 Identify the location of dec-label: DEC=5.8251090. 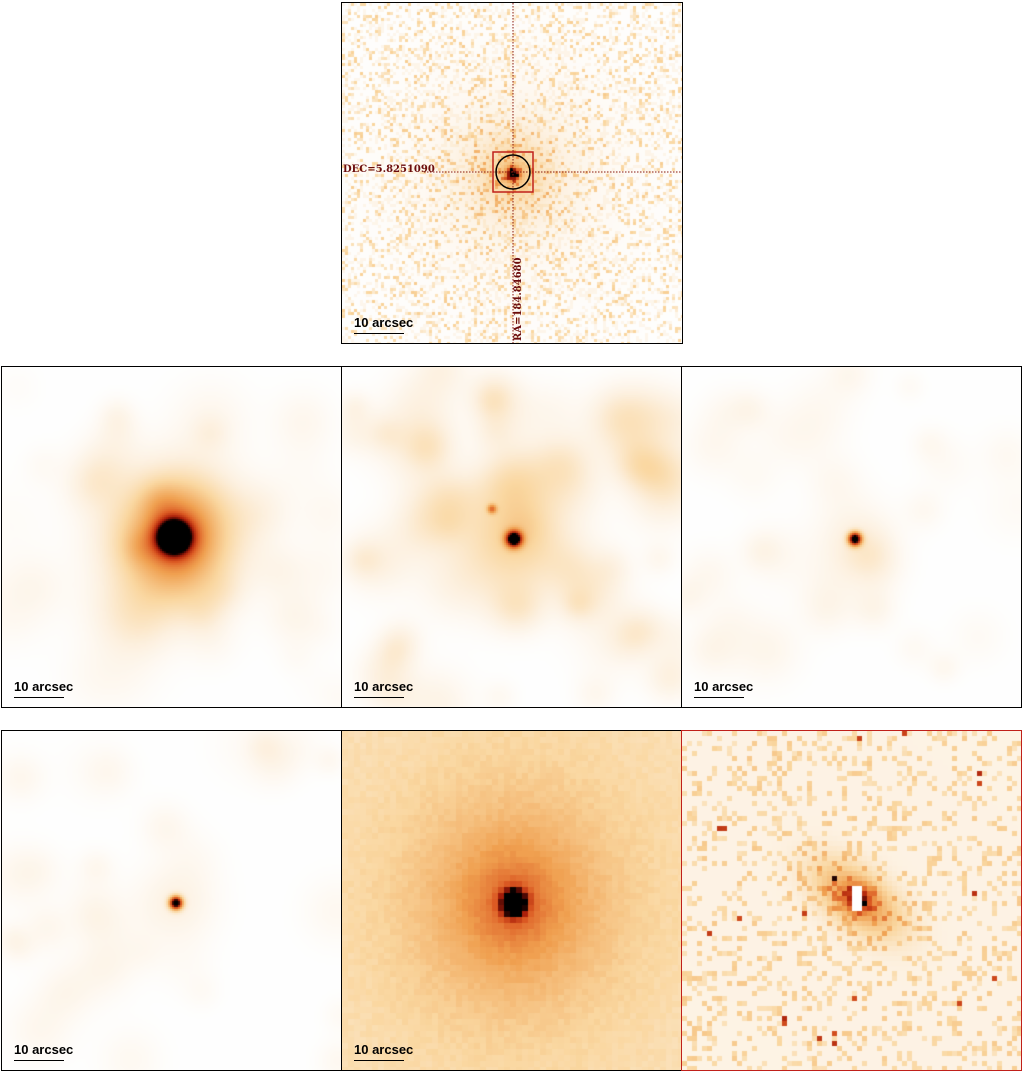
(389, 169).